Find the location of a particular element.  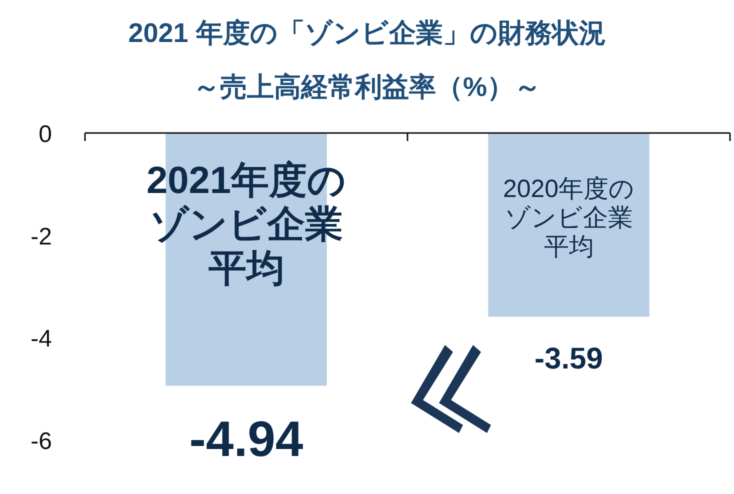

y-tick-label: 0 is located at coordinates (45, 134).